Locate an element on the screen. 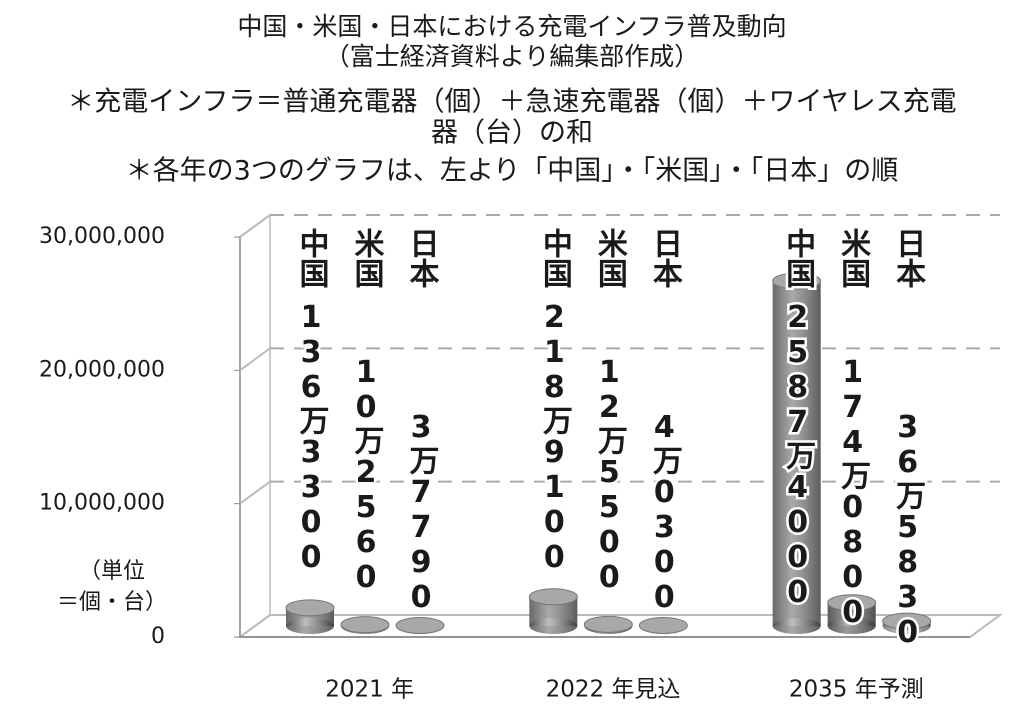 This screenshot has width=1024, height=724. y-tick-label: 0 is located at coordinates (158, 636).